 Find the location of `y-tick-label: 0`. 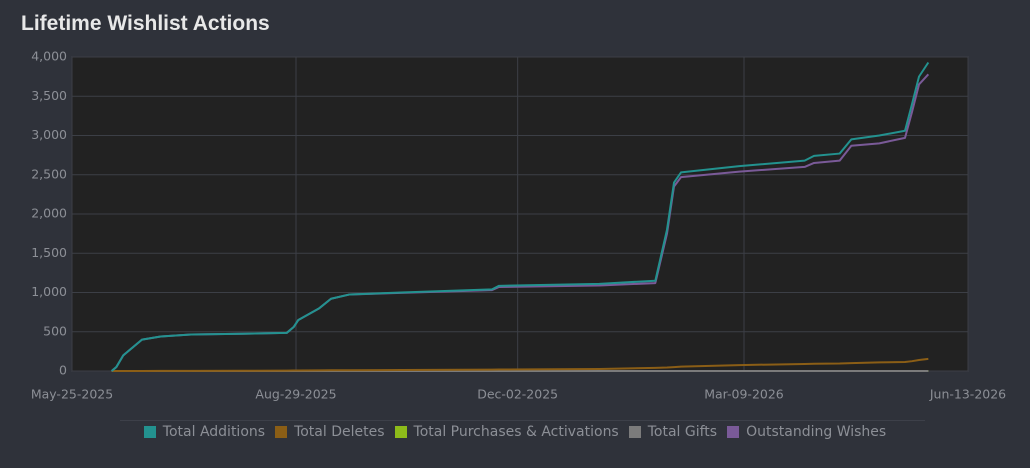

y-tick-label: 0 is located at coordinates (63, 370).